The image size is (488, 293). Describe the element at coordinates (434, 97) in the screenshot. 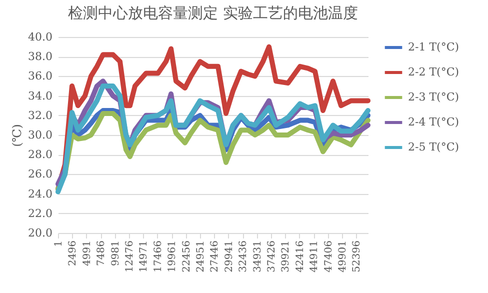

I see `legend-label: 2-3 T(°C)` at that location.